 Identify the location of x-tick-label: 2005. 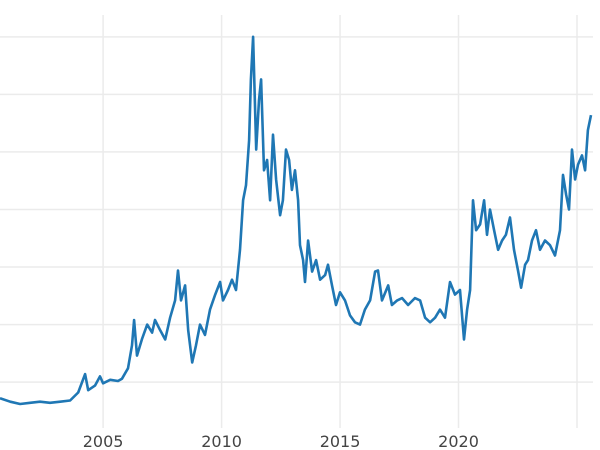
(103, 441).